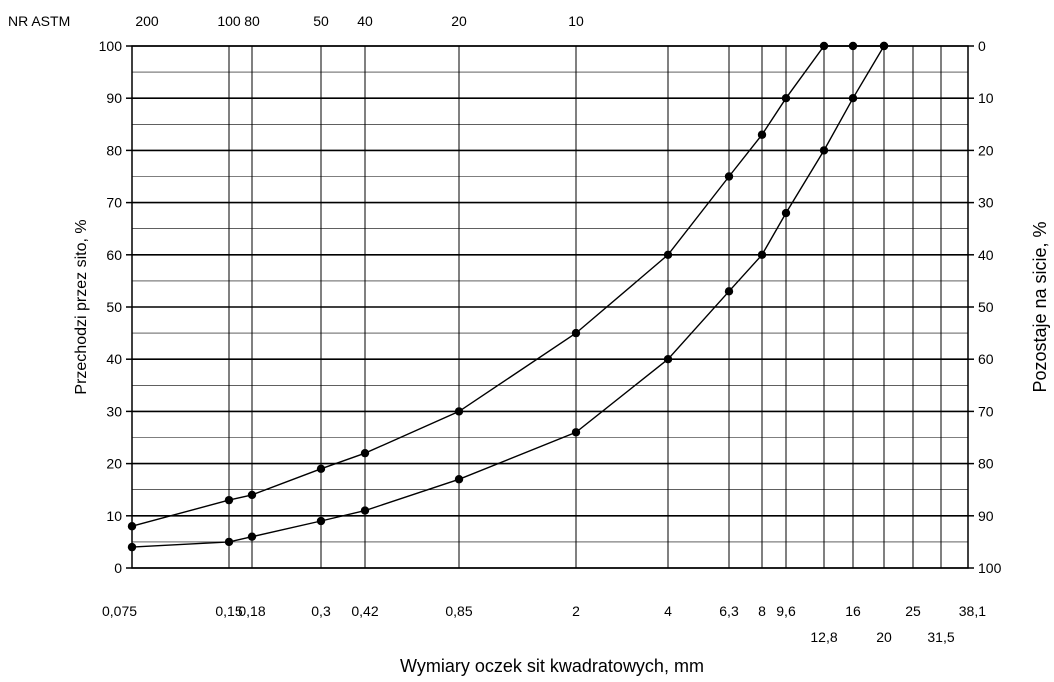 The width and height of the screenshot is (1054, 682). I want to click on x-tick-label: 16, so click(853, 611).